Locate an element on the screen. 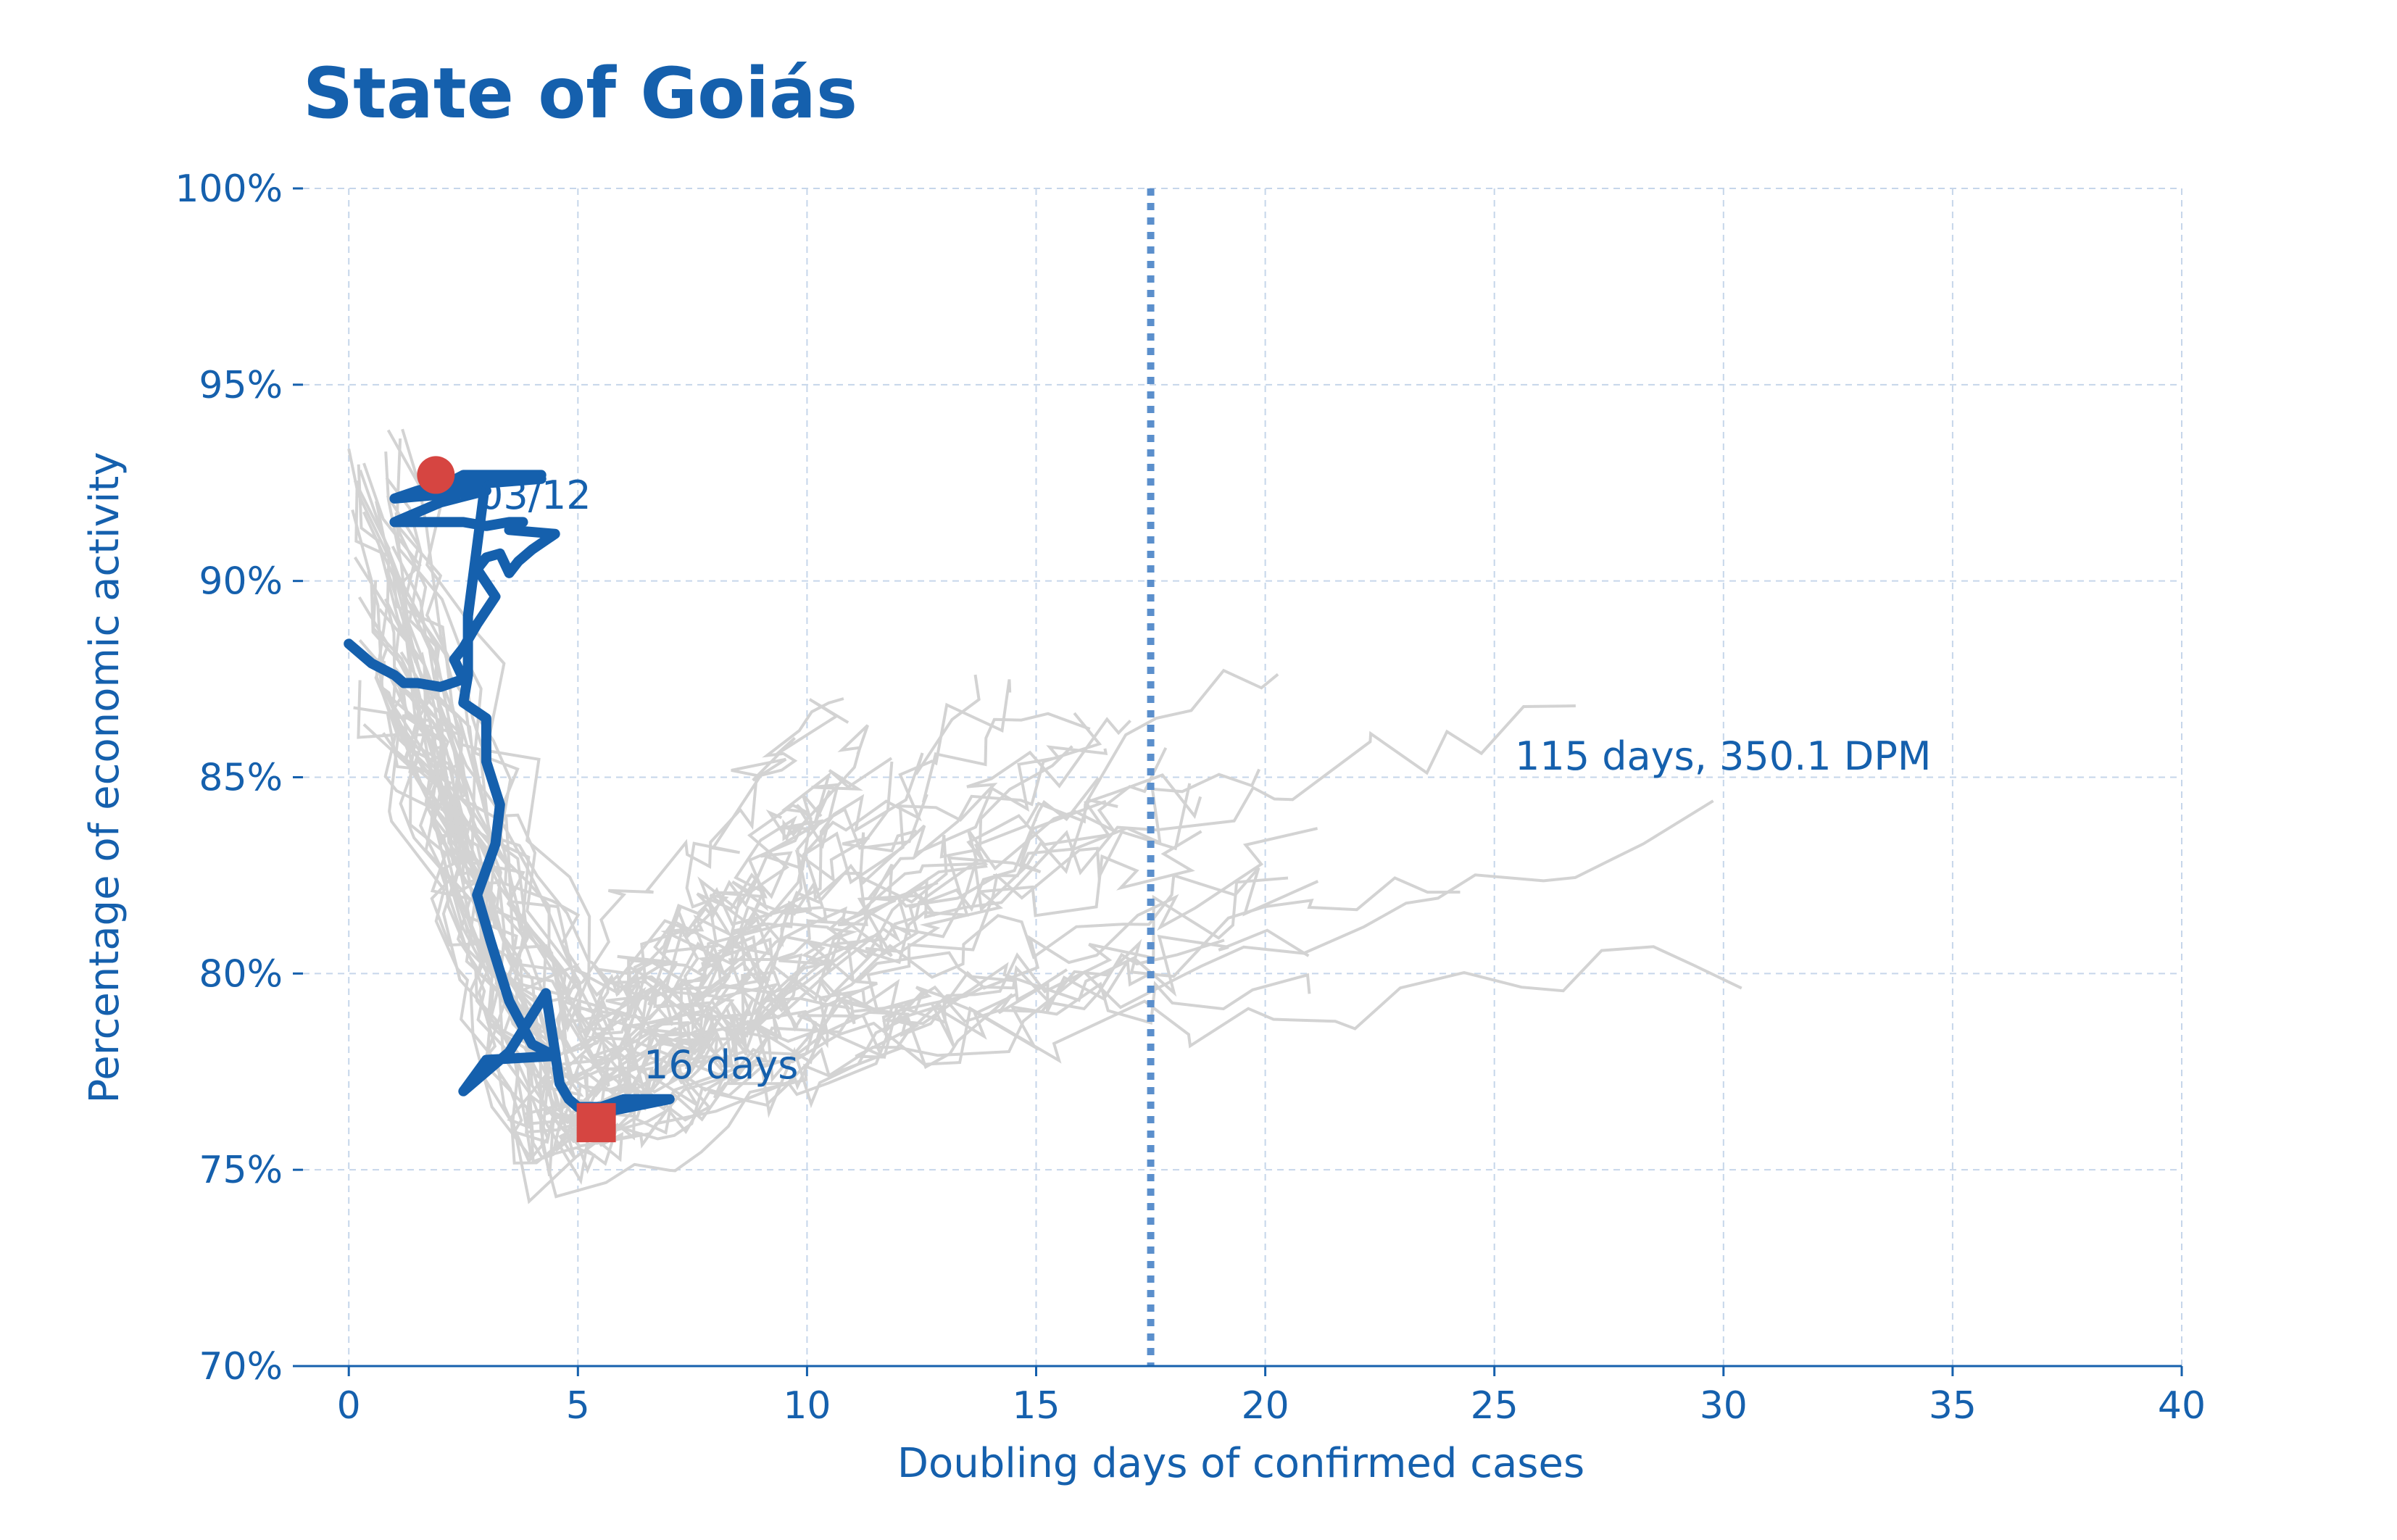  y-tick-label: 75% is located at coordinates (241, 1170).